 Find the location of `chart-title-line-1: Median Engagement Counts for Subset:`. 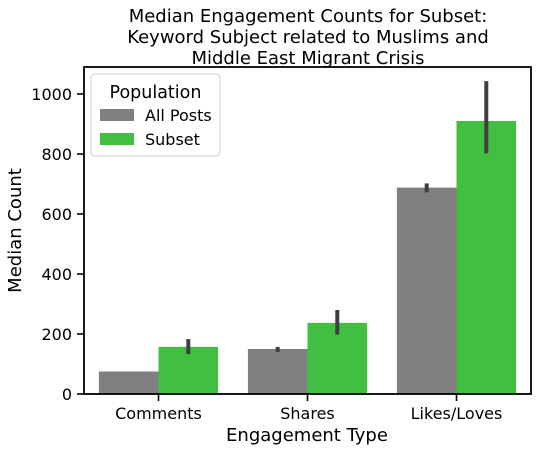

chart-title-line-1: Median Engagement Counts for Subset: is located at coordinates (308, 16).